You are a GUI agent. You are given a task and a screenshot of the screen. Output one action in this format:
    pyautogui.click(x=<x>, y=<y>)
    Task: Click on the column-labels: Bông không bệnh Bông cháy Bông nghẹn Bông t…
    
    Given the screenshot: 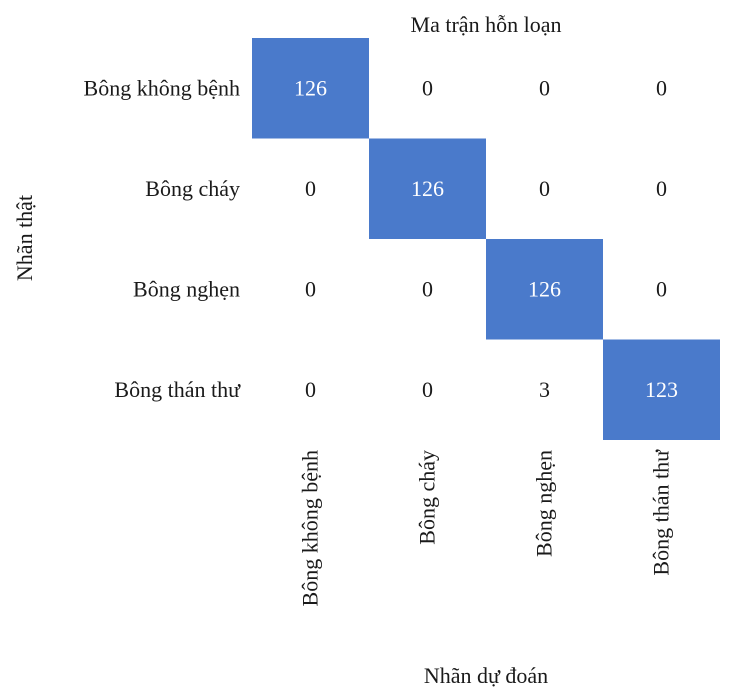 What is the action you would take?
    pyautogui.click(x=486, y=528)
    